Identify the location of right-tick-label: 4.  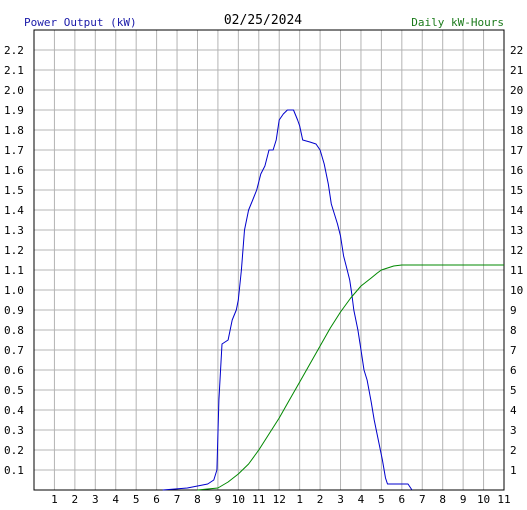
(513, 410).